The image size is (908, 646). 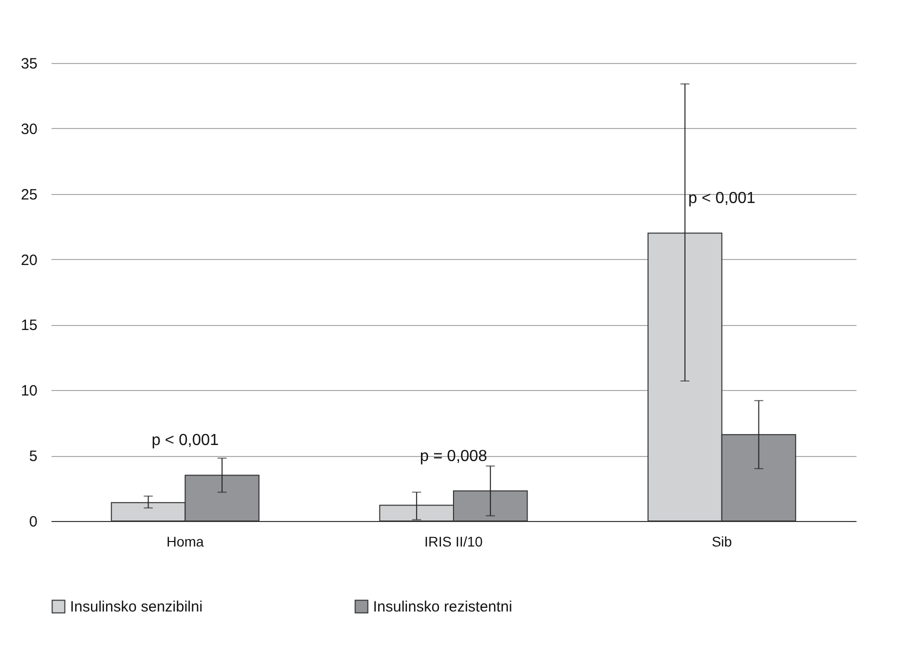 What do you see at coordinates (454, 456) in the screenshot?
I see `annotation: p = 0,008` at bounding box center [454, 456].